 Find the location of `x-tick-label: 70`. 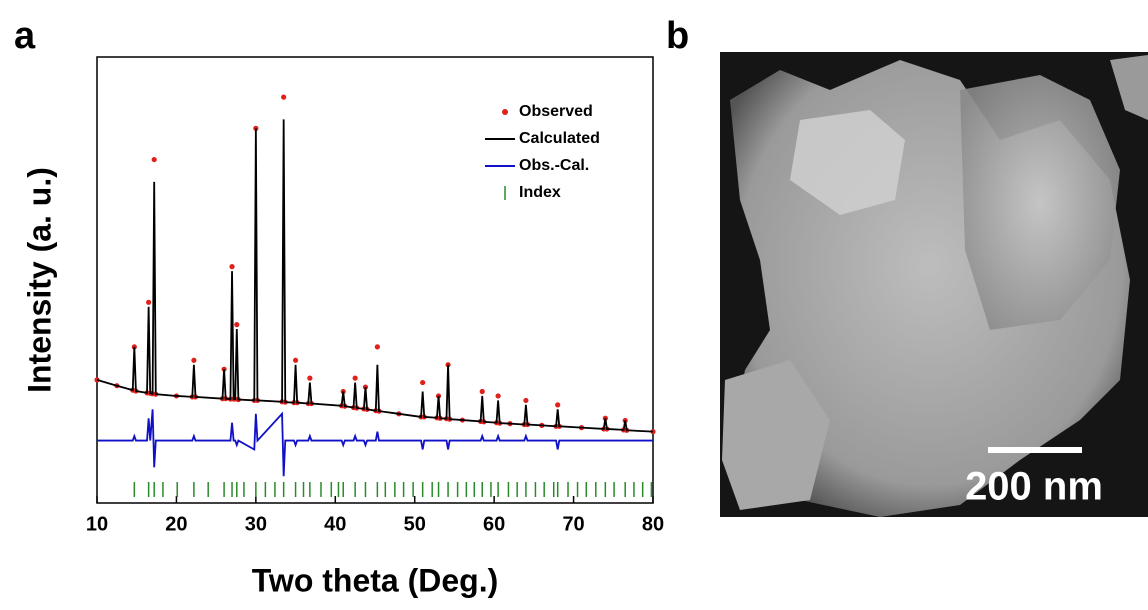

x-tick-label: 70 is located at coordinates (573, 524).